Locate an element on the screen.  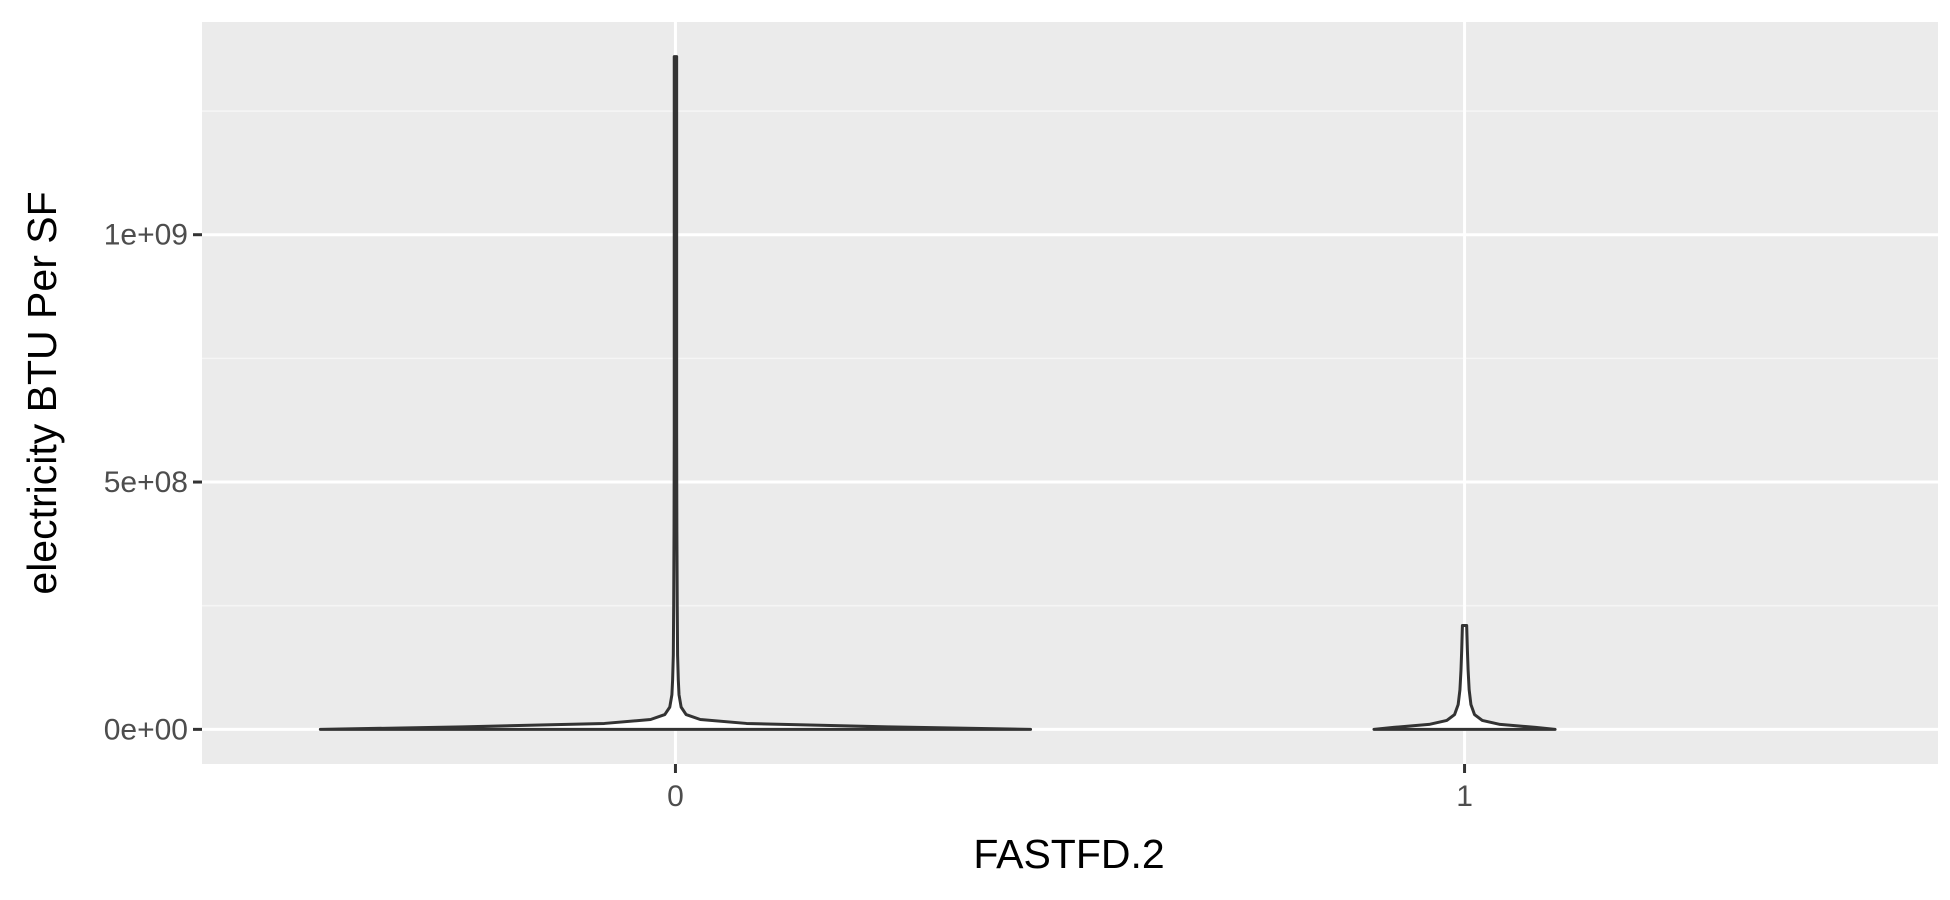
x-tick-label: 1 is located at coordinates (1464, 796).